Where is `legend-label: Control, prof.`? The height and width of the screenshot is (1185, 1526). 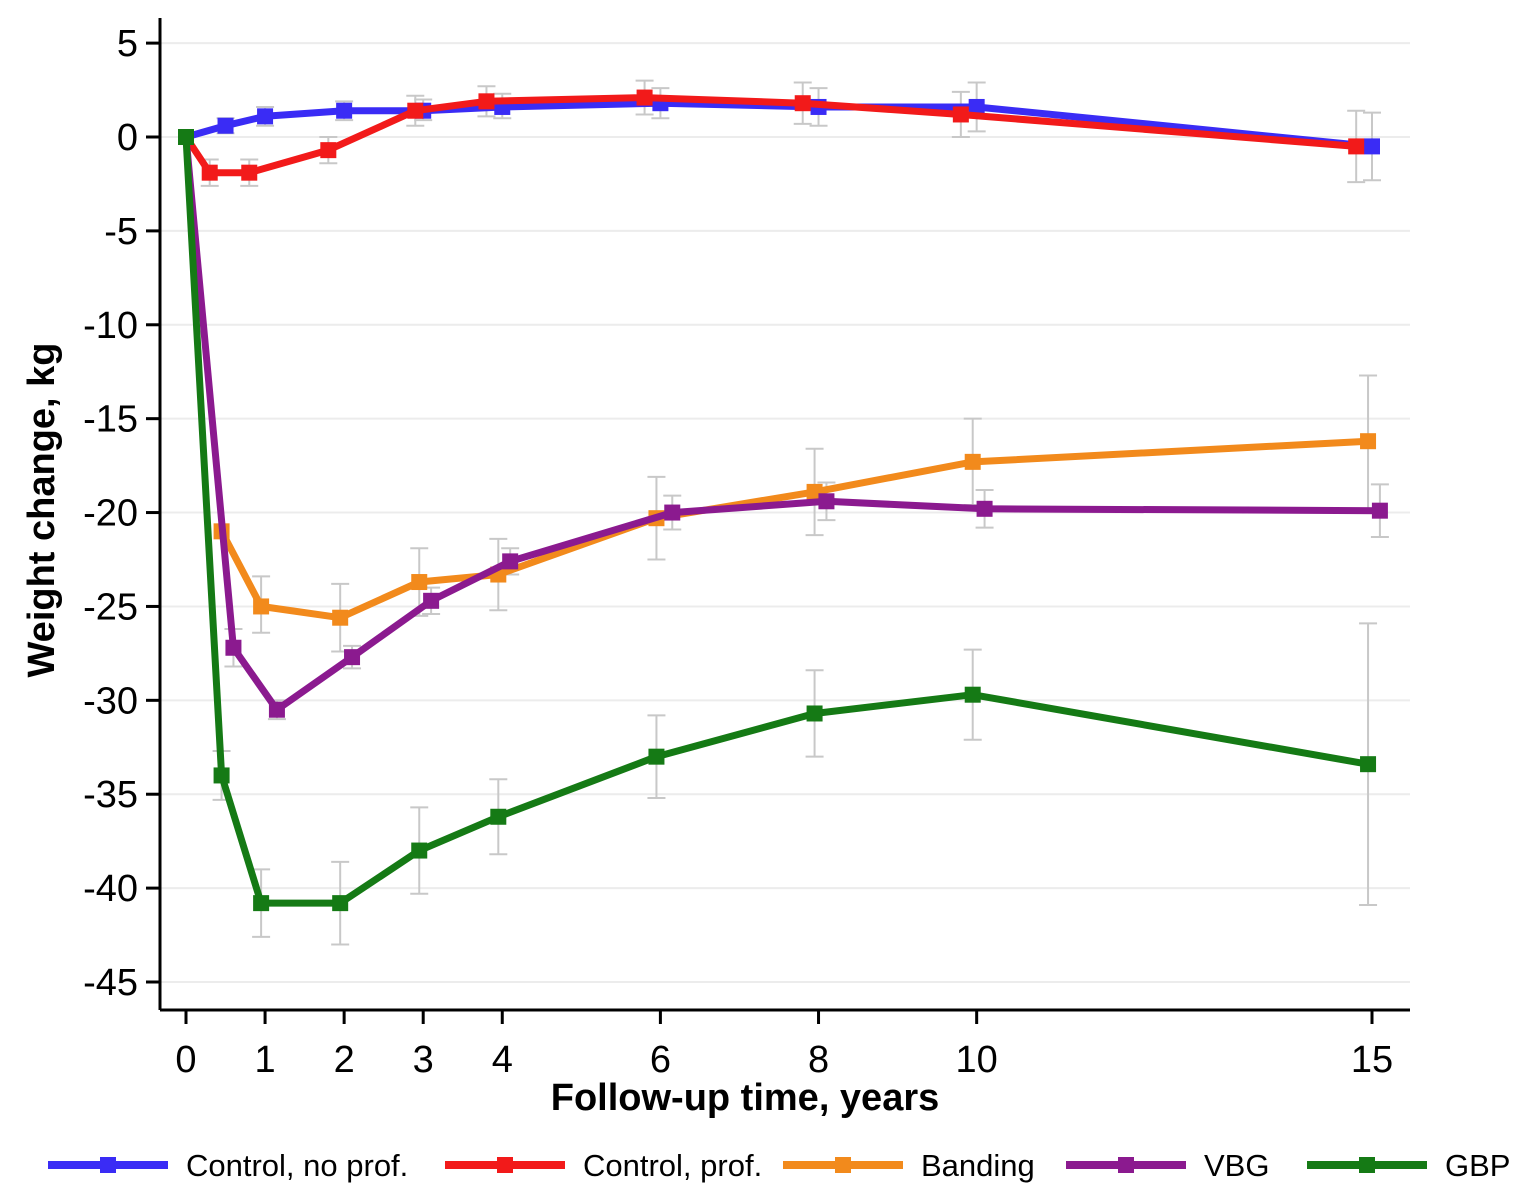 legend-label: Control, prof. is located at coordinates (672, 1165).